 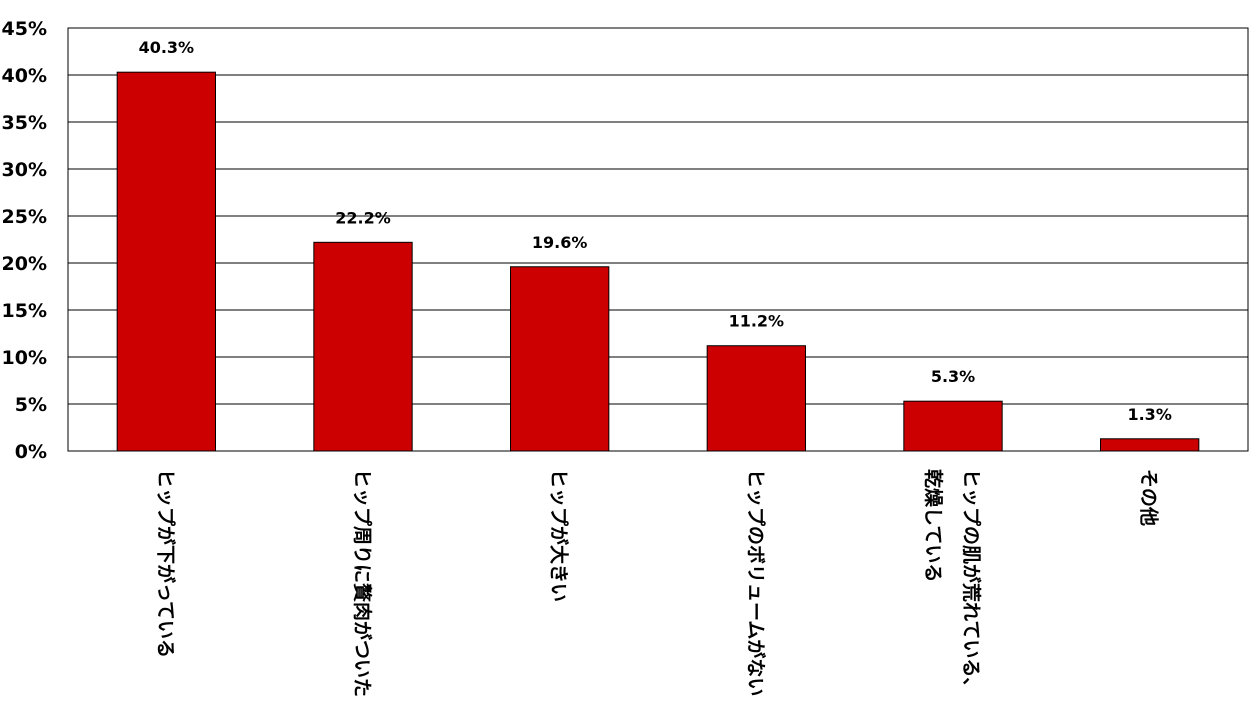 What do you see at coordinates (560, 242) in the screenshot?
I see `data-label: 19.6%` at bounding box center [560, 242].